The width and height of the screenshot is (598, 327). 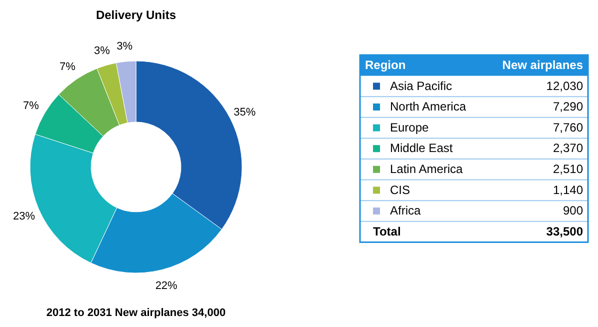 What do you see at coordinates (564, 85) in the screenshot?
I see `text: 12,030` at bounding box center [564, 85].